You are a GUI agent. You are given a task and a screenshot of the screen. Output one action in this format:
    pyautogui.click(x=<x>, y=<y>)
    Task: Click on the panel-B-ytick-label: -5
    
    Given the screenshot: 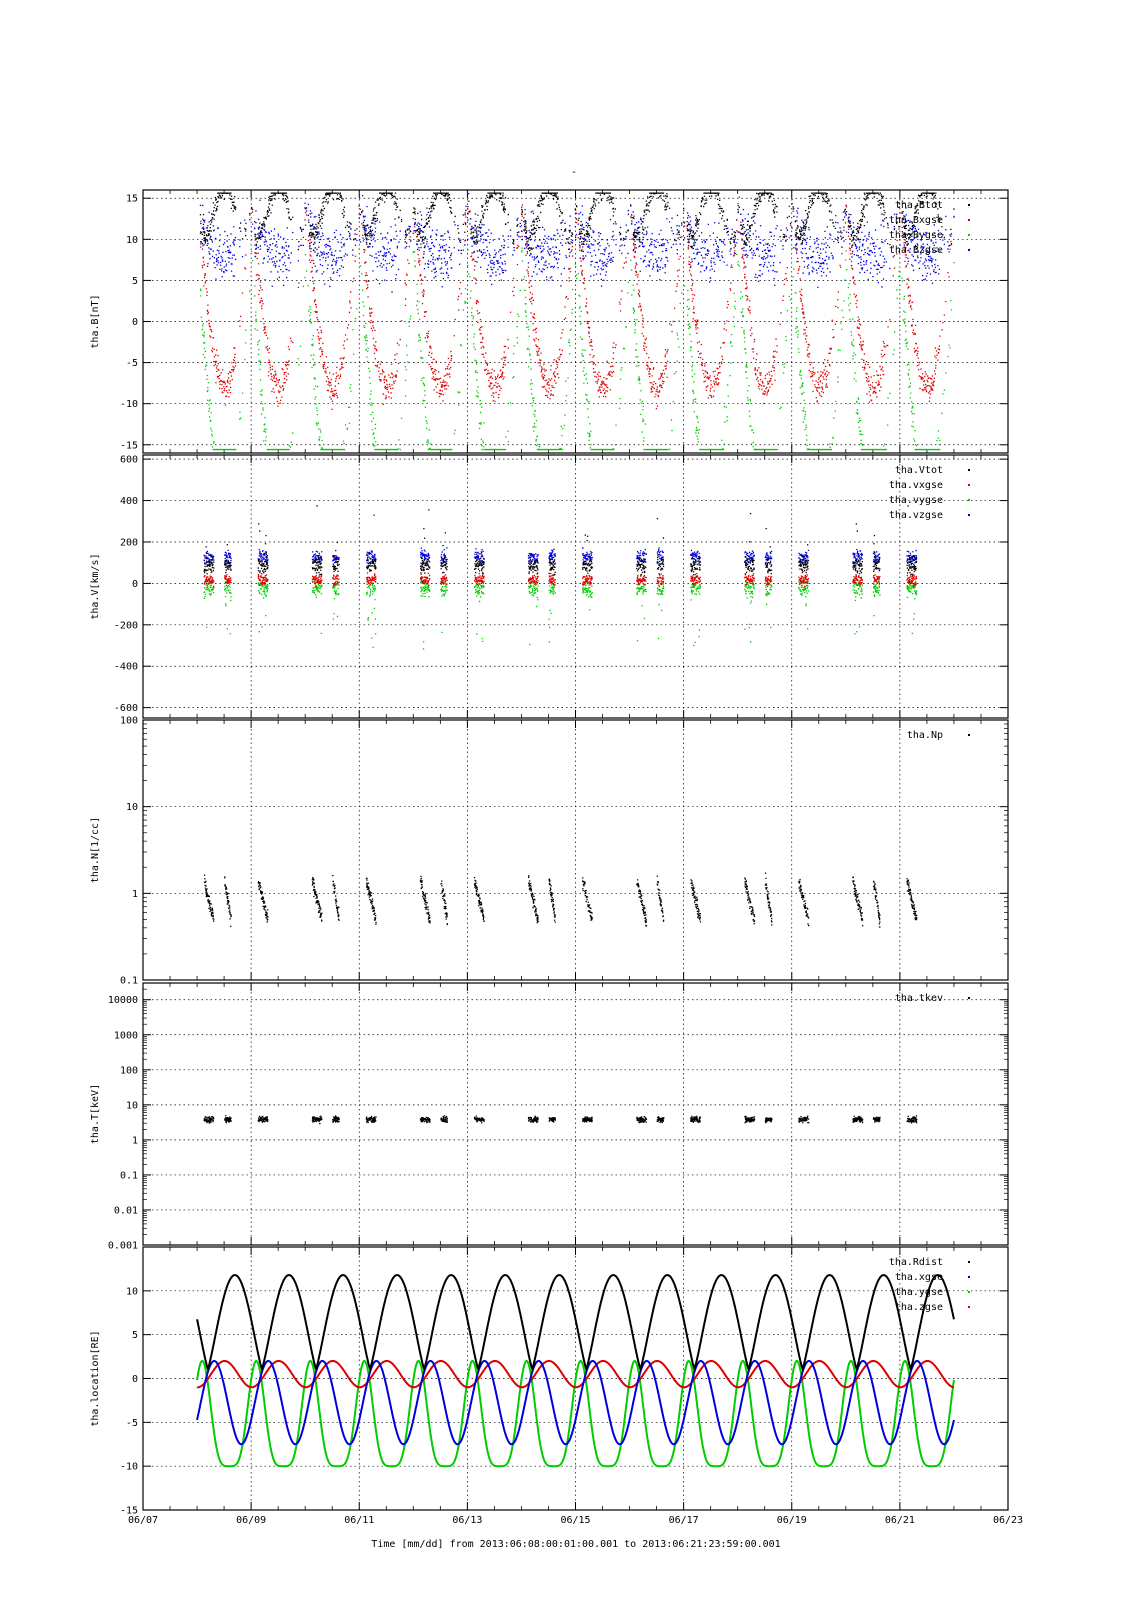 What is the action you would take?
    pyautogui.click(x=132, y=363)
    